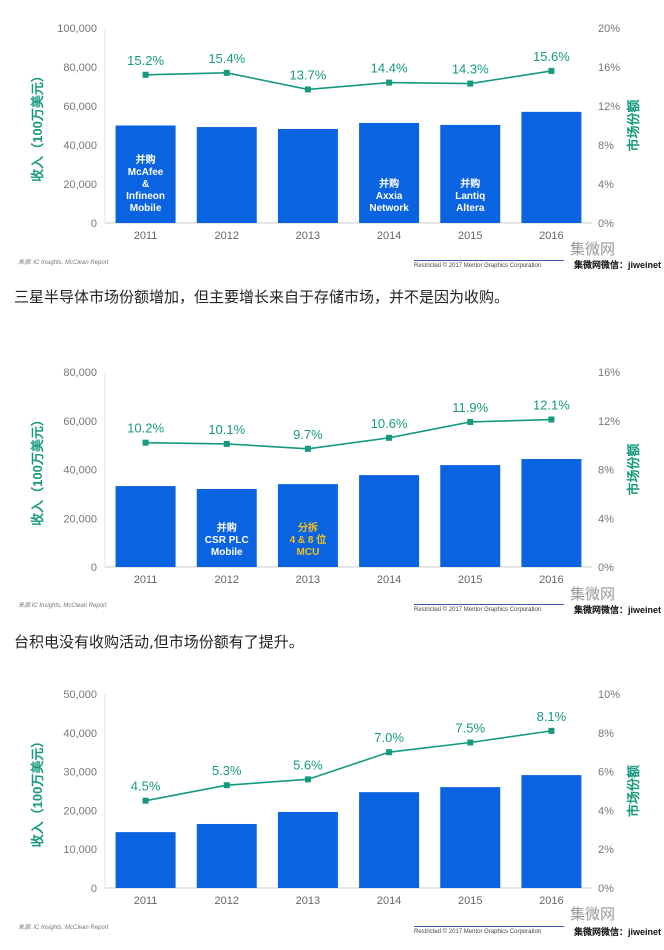 The height and width of the screenshot is (950, 664). Describe the element at coordinates (389, 196) in the screenshot. I see `bar-annotation: Axxia` at that location.